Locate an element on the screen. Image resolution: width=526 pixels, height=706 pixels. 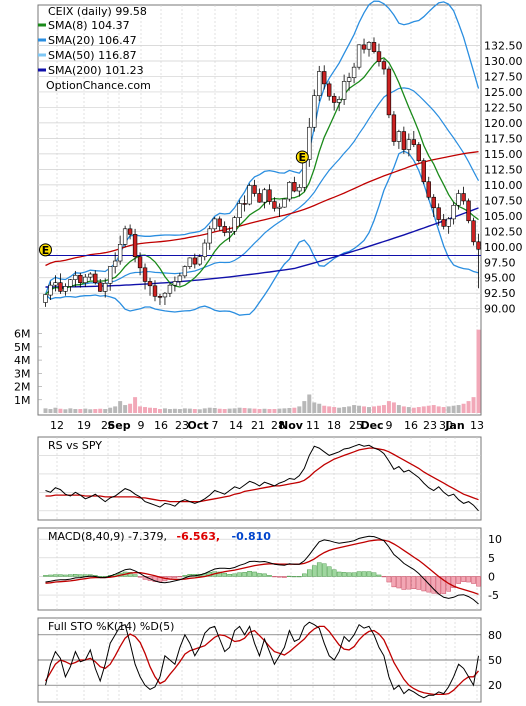
price-tick-label: 117.50 is located at coordinates (503, 138).